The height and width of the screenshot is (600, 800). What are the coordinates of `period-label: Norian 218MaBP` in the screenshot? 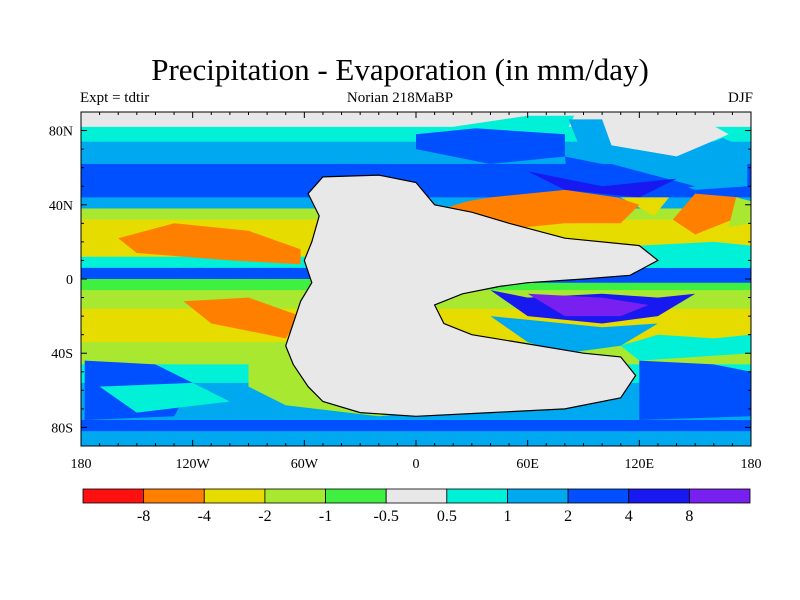 It's located at (400, 98).